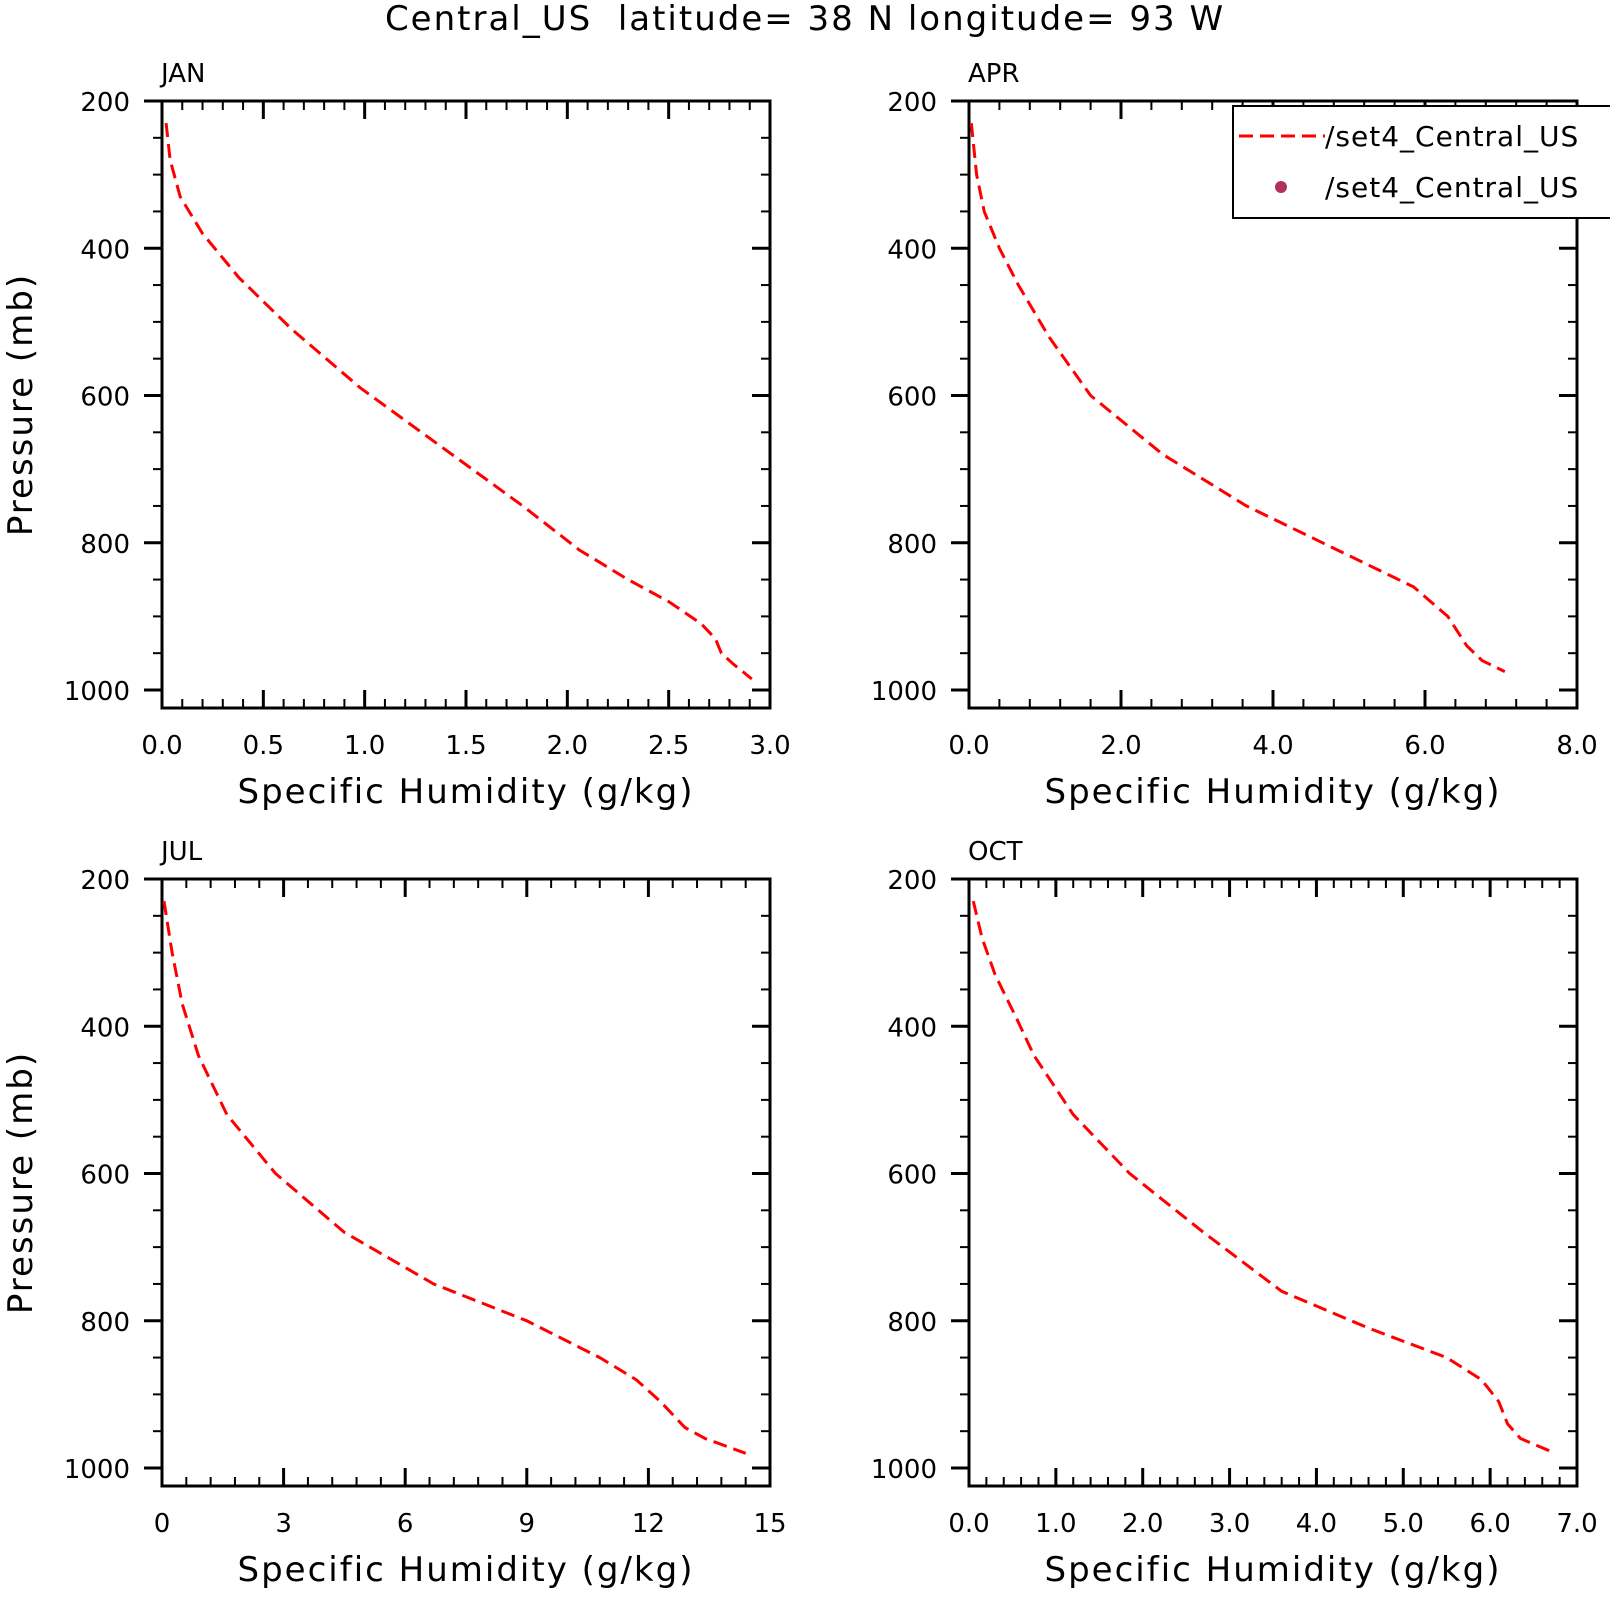 Image resolution: width=1610 pixels, height=1602 pixels. What do you see at coordinates (263, 746) in the screenshot?
I see `x-tick-label: 0.5` at bounding box center [263, 746].